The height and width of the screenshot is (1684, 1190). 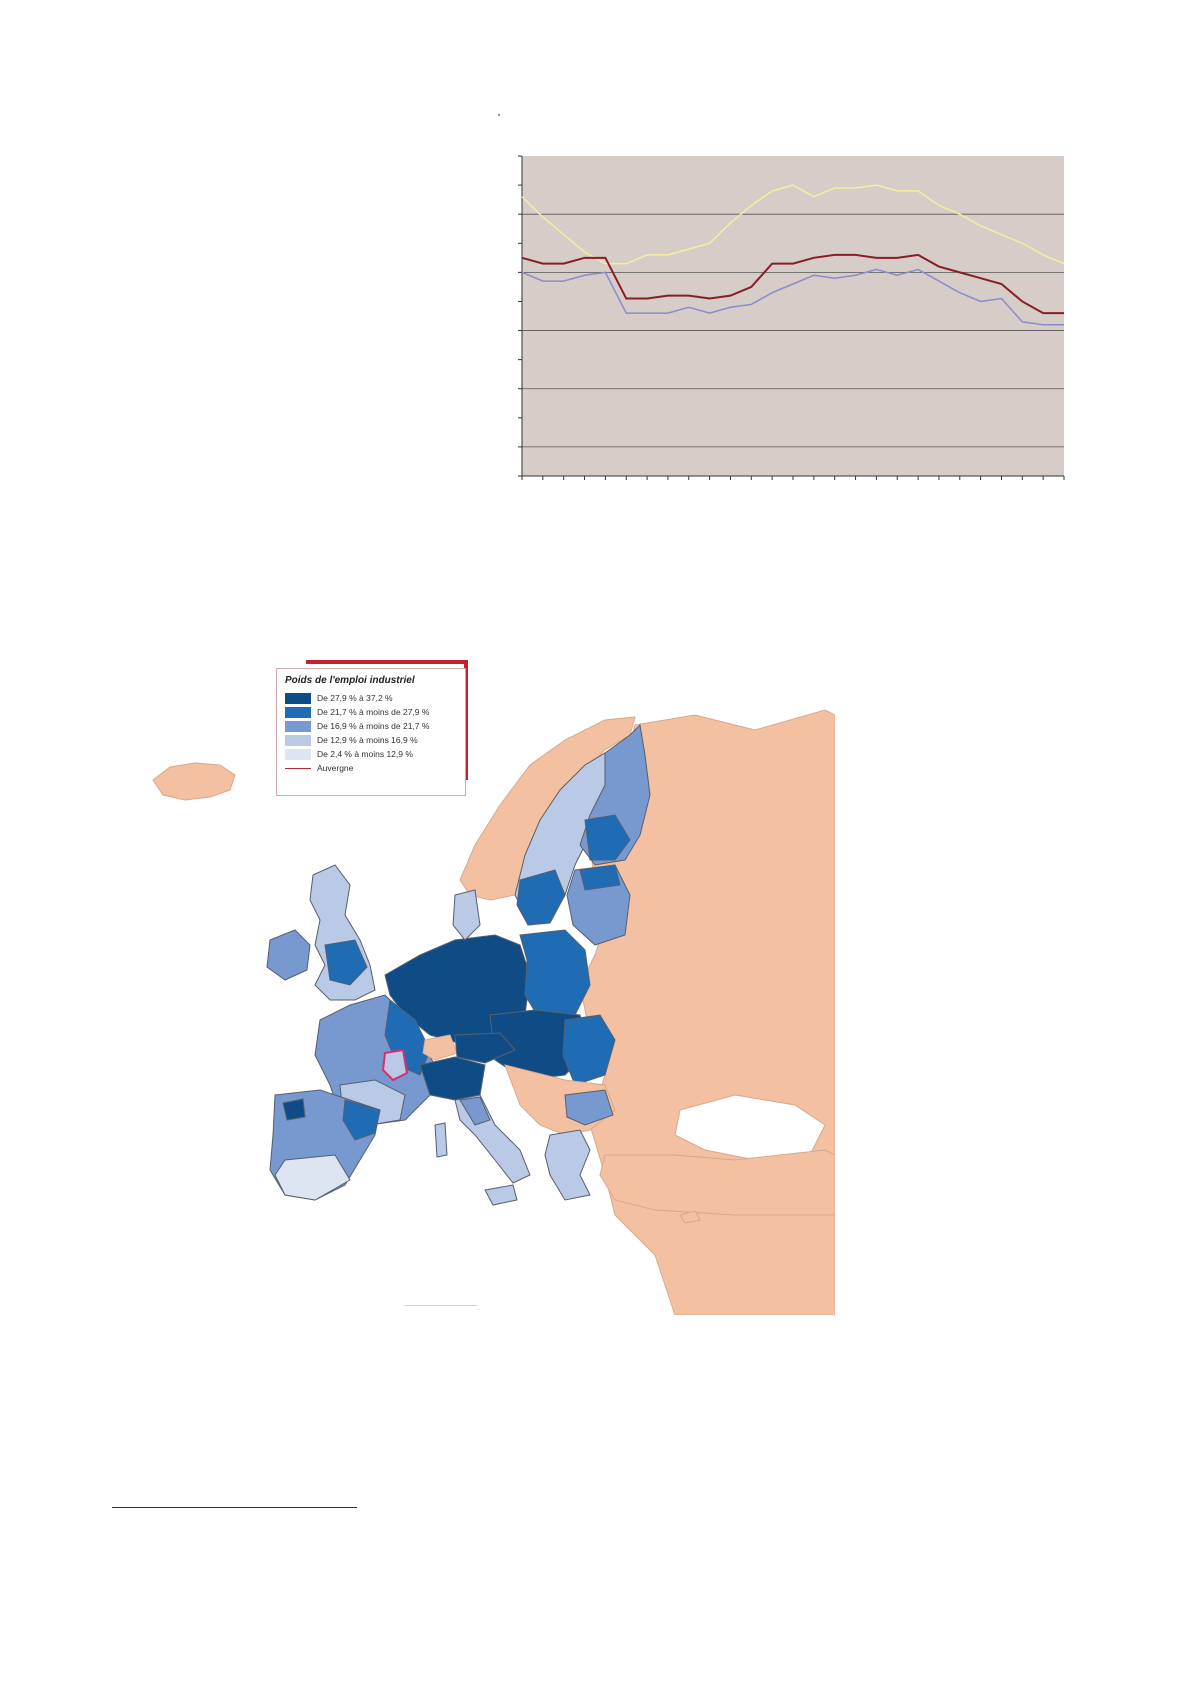 What do you see at coordinates (466, 720) in the screenshot?
I see `legend-accent-bar-vertical` at bounding box center [466, 720].